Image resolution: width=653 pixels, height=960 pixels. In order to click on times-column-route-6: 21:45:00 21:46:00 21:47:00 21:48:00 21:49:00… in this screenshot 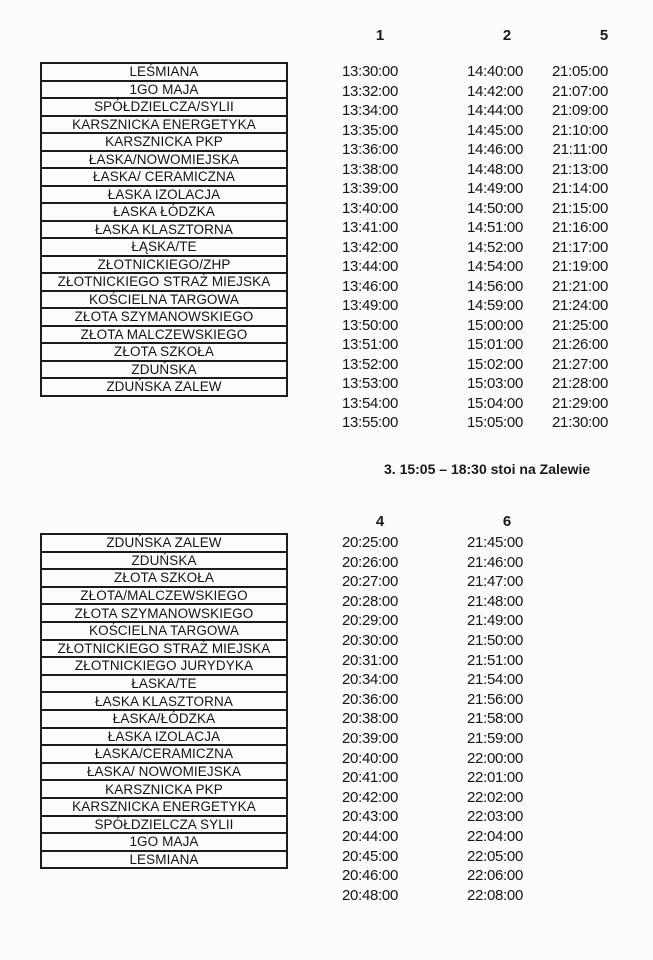, I will do `click(495, 719)`.